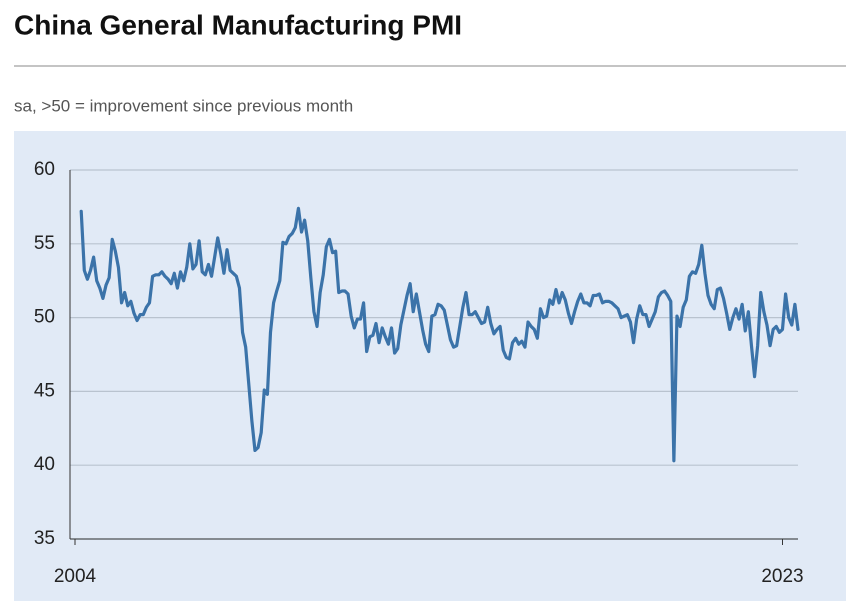 This screenshot has width=857, height=601. What do you see at coordinates (75, 576) in the screenshot?
I see `x-tick-label: 2004` at bounding box center [75, 576].